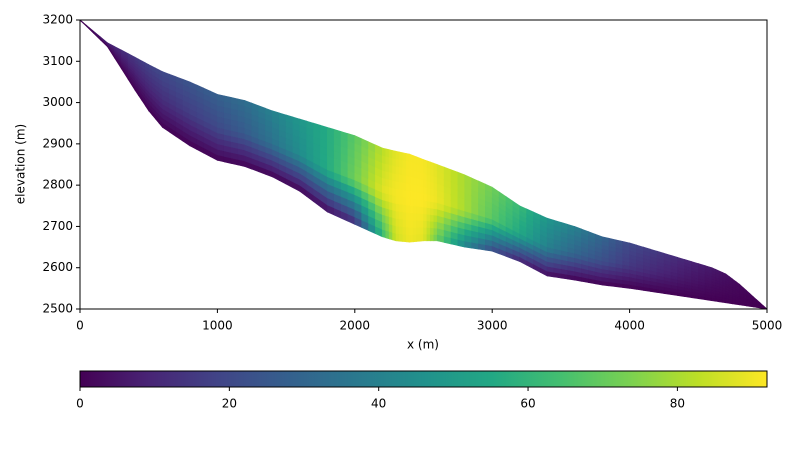  I want to click on colorbar-tick-label: 20, so click(229, 404).